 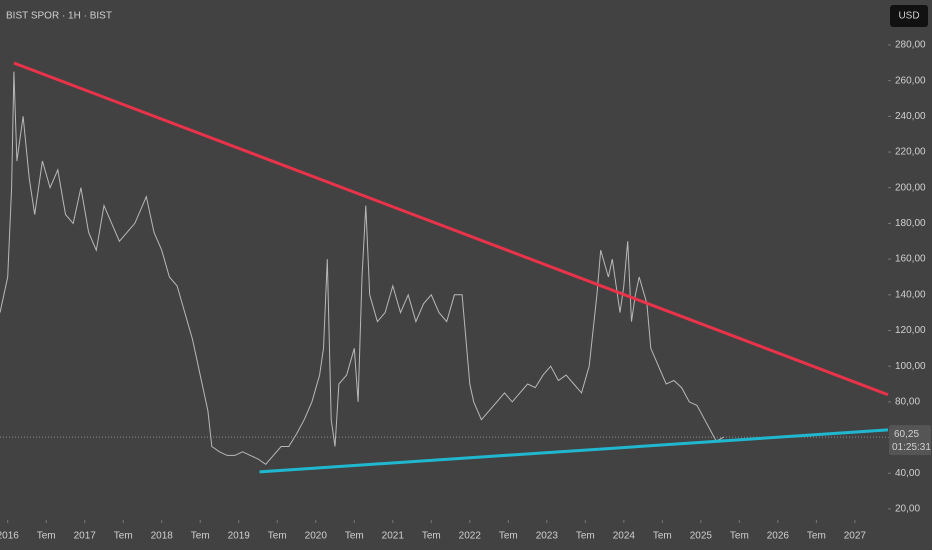 What do you see at coordinates (239, 536) in the screenshot?
I see `x-tick-label: 2019` at bounding box center [239, 536].